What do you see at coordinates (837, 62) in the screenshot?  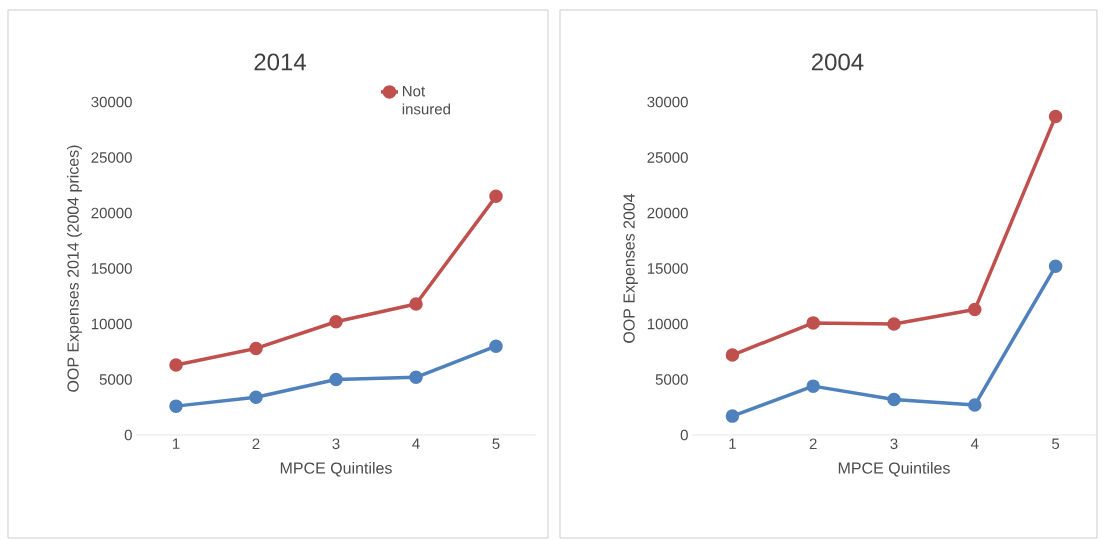 I see `chart-title: 2004` at bounding box center [837, 62].